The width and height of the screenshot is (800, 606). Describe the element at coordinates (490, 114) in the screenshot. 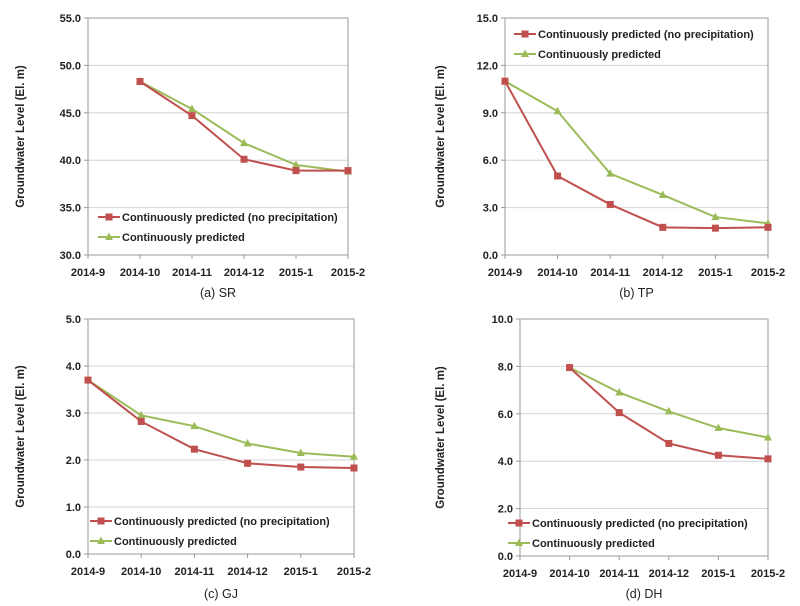

I see `y-tick-label: 9.0` at that location.